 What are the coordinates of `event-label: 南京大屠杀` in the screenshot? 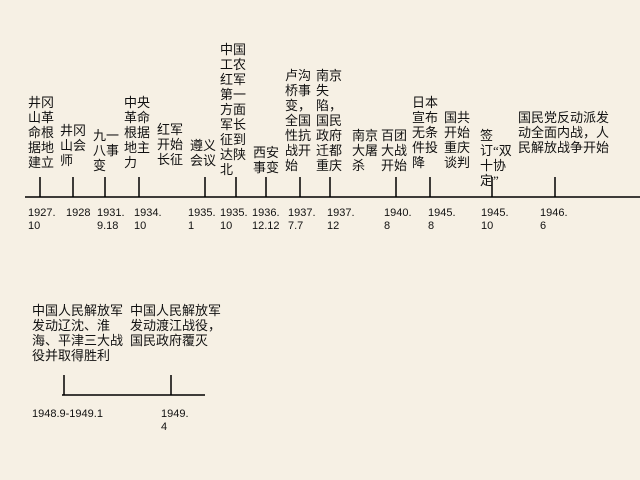 It's located at (365, 150).